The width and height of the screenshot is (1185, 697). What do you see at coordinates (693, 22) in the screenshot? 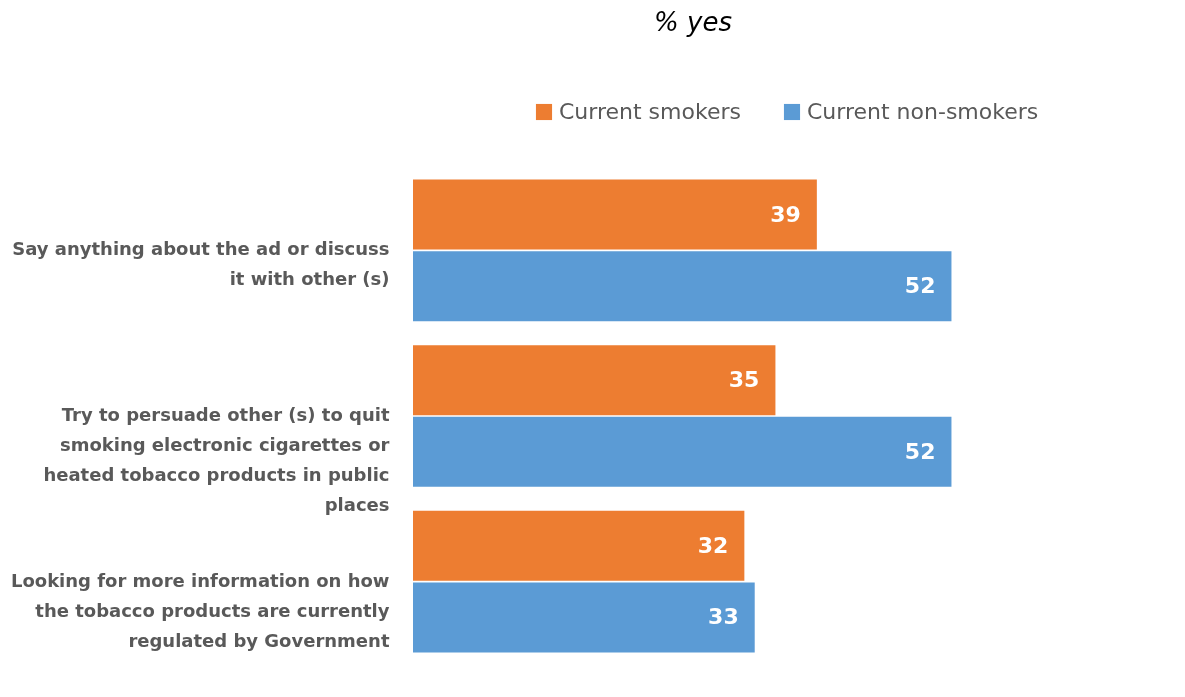
I see `chart-title: % yes` at bounding box center [693, 22].